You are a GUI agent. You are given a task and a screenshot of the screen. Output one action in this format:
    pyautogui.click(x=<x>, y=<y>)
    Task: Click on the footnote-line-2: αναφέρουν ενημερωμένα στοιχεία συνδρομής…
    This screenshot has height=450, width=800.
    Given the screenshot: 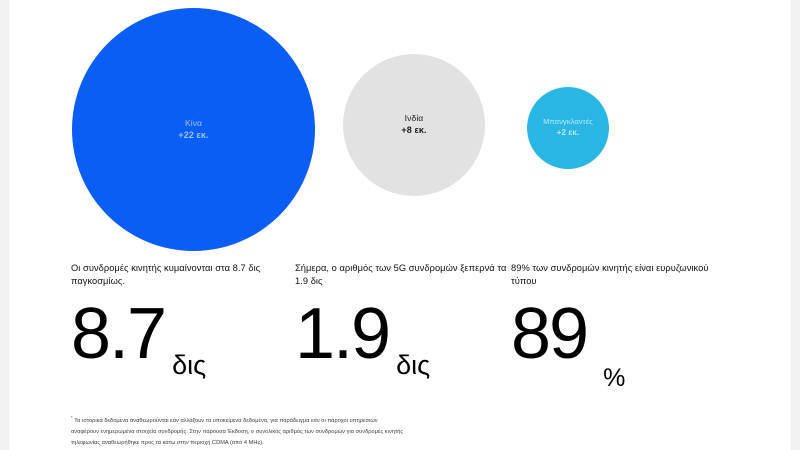 What is the action you would take?
    pyautogui.click(x=237, y=431)
    